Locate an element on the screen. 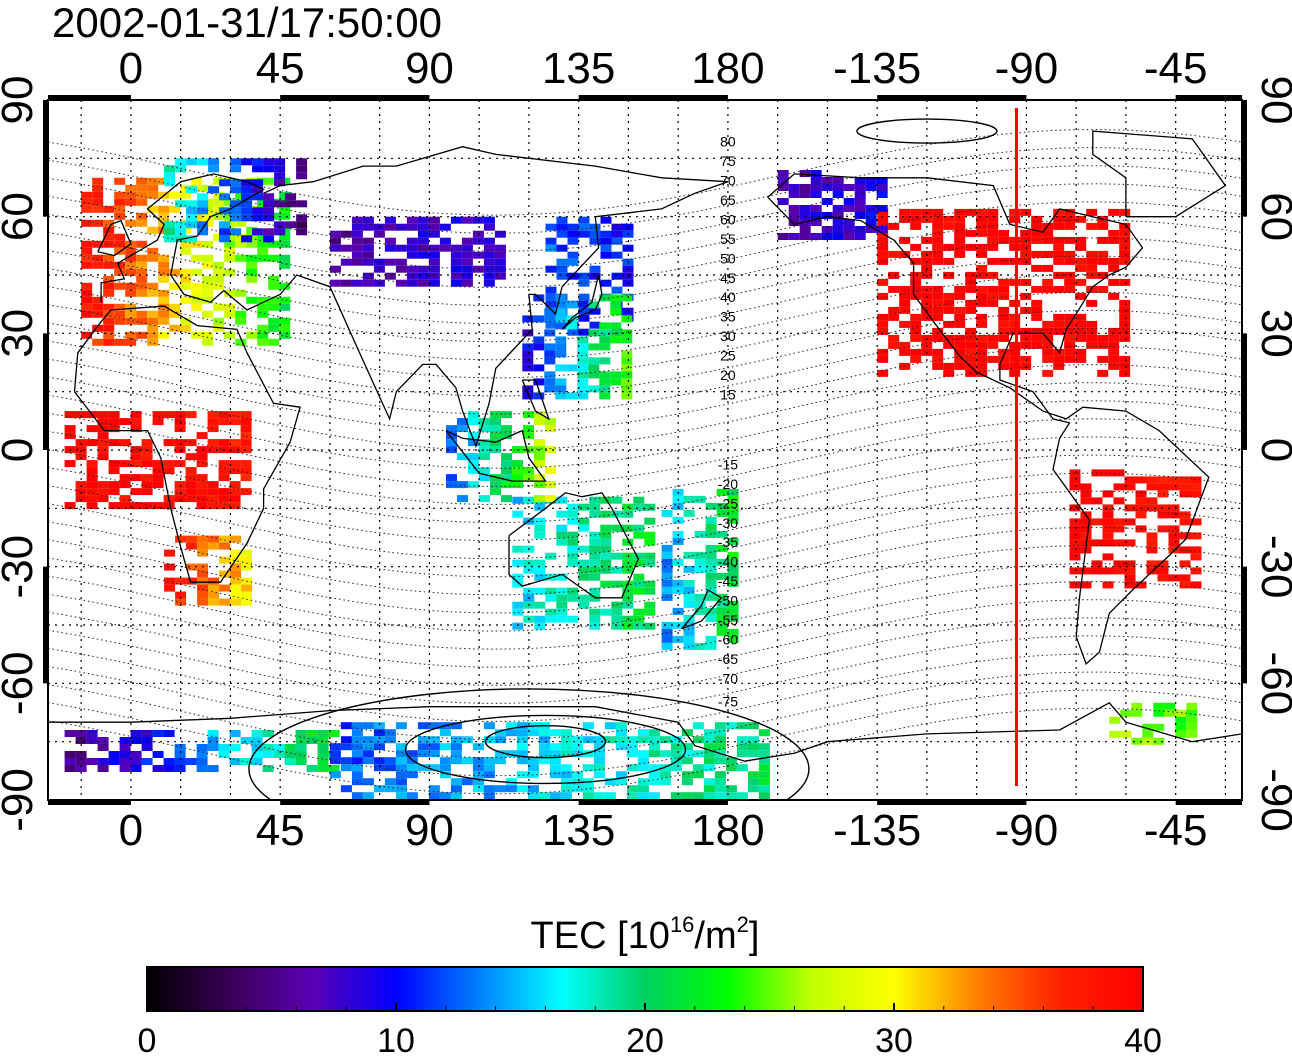  coastline is located at coordinates (535, 400).